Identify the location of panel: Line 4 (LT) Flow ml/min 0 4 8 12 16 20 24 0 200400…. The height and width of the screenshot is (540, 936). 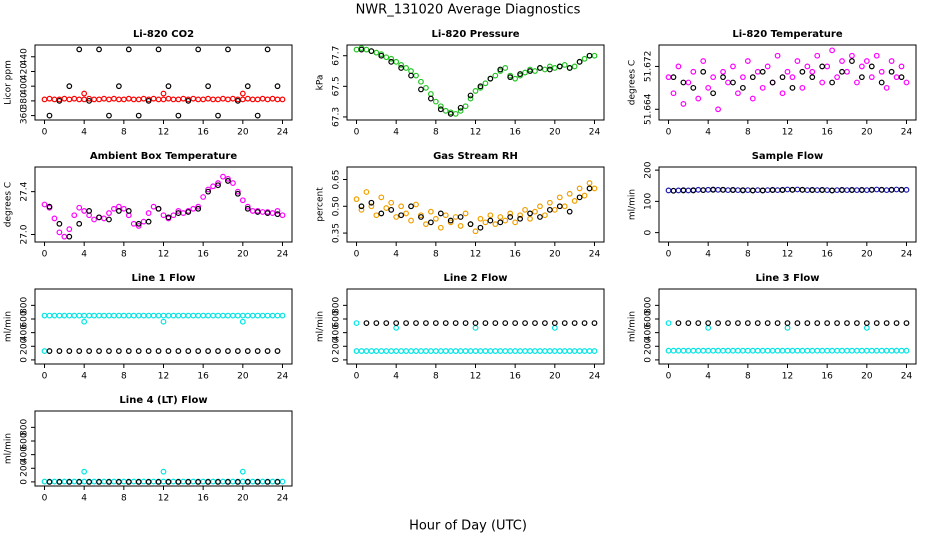
(148, 449).